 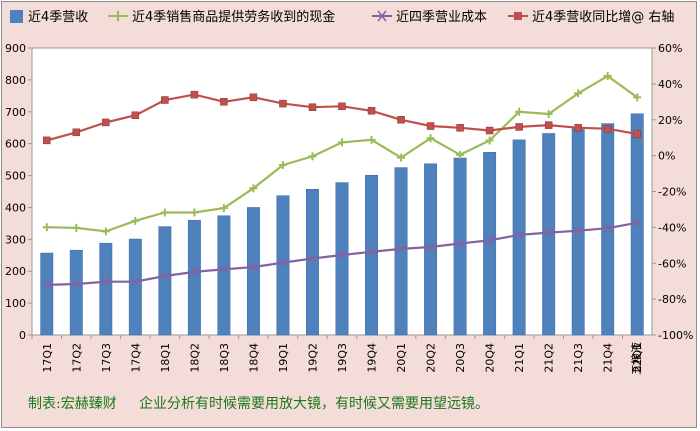 What do you see at coordinates (15, 80) in the screenshot?
I see `y-left-tick-label: 800` at bounding box center [15, 80].